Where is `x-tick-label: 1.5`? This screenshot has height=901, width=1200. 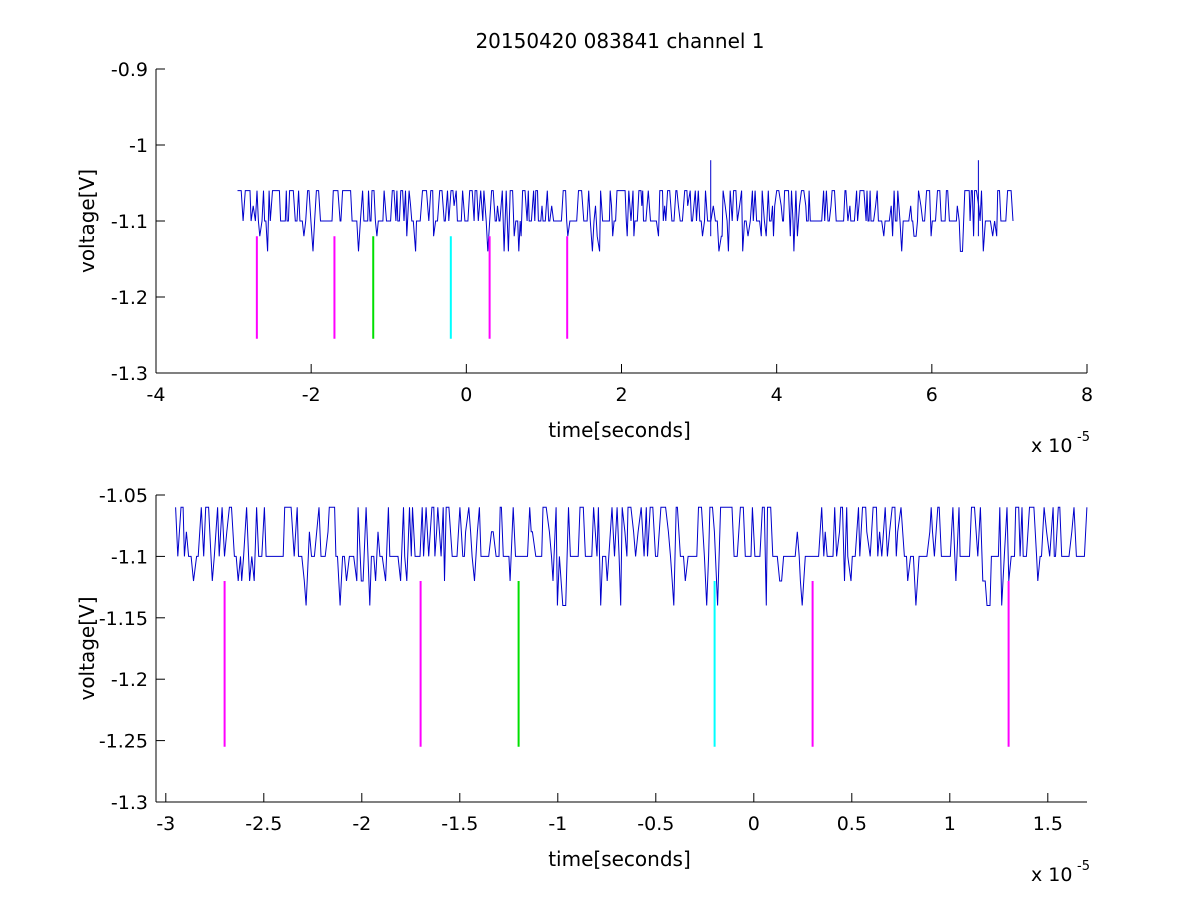 x-tick-label: 1.5 is located at coordinates (1048, 824).